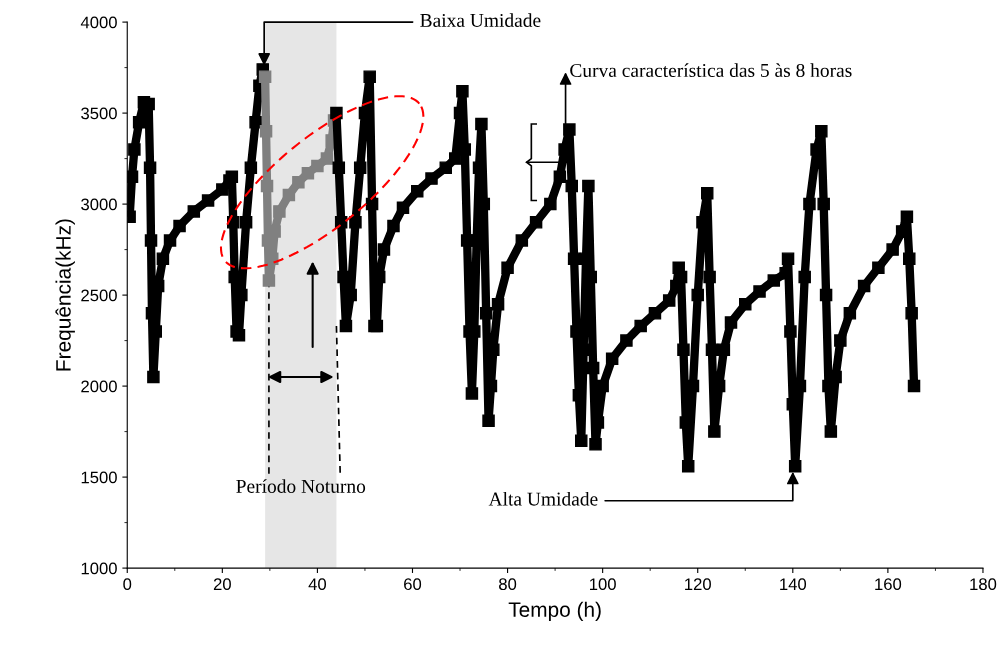 The width and height of the screenshot is (1002, 650). What do you see at coordinates (222, 584) in the screenshot?
I see `x-tick-label: 20` at bounding box center [222, 584].